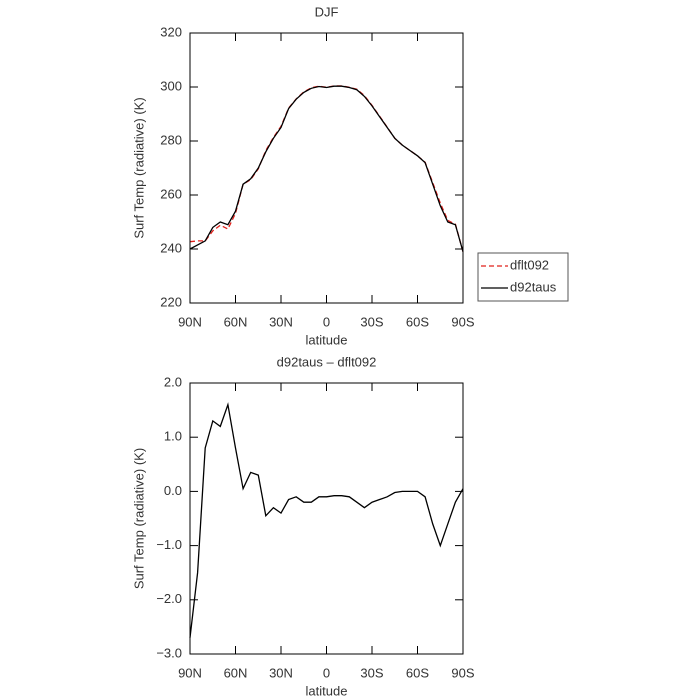 This screenshot has width=700, height=700. What do you see at coordinates (171, 301) in the screenshot?
I see `y-tick-label: 220` at bounding box center [171, 301].